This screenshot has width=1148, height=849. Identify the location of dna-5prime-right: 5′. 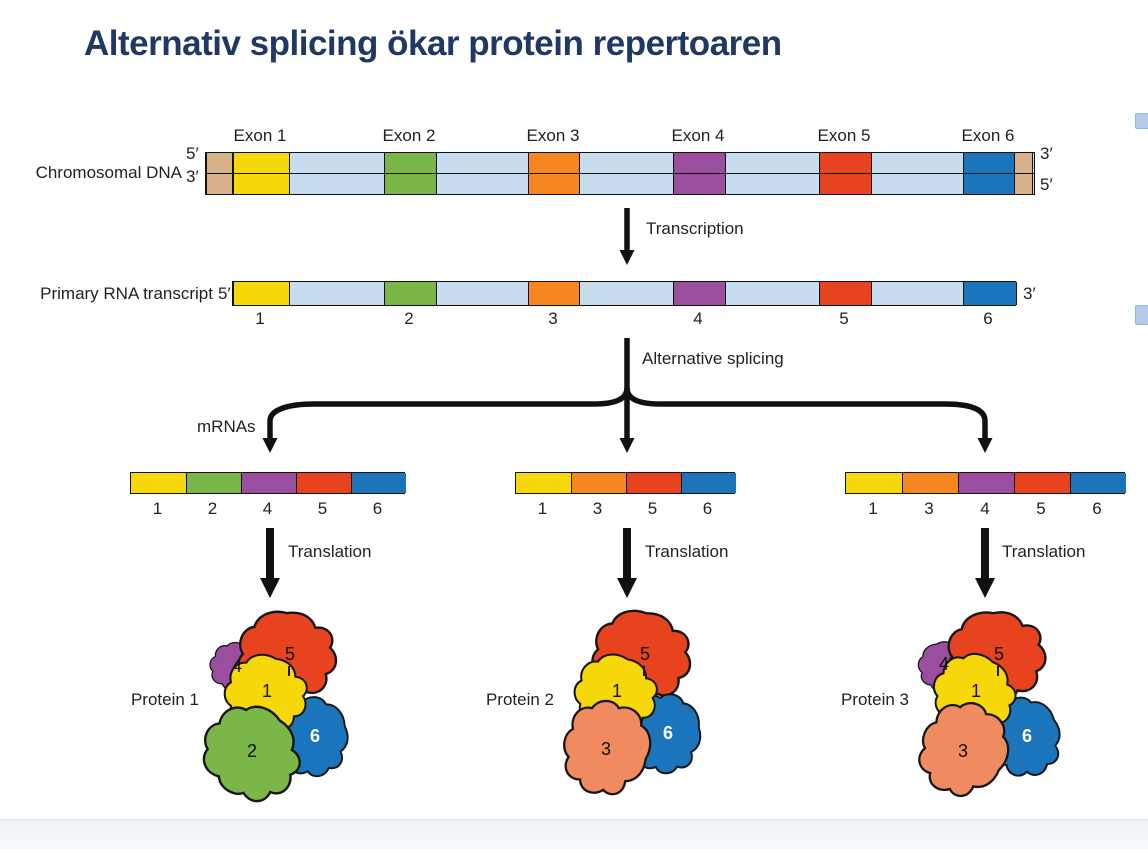
(1046, 184).